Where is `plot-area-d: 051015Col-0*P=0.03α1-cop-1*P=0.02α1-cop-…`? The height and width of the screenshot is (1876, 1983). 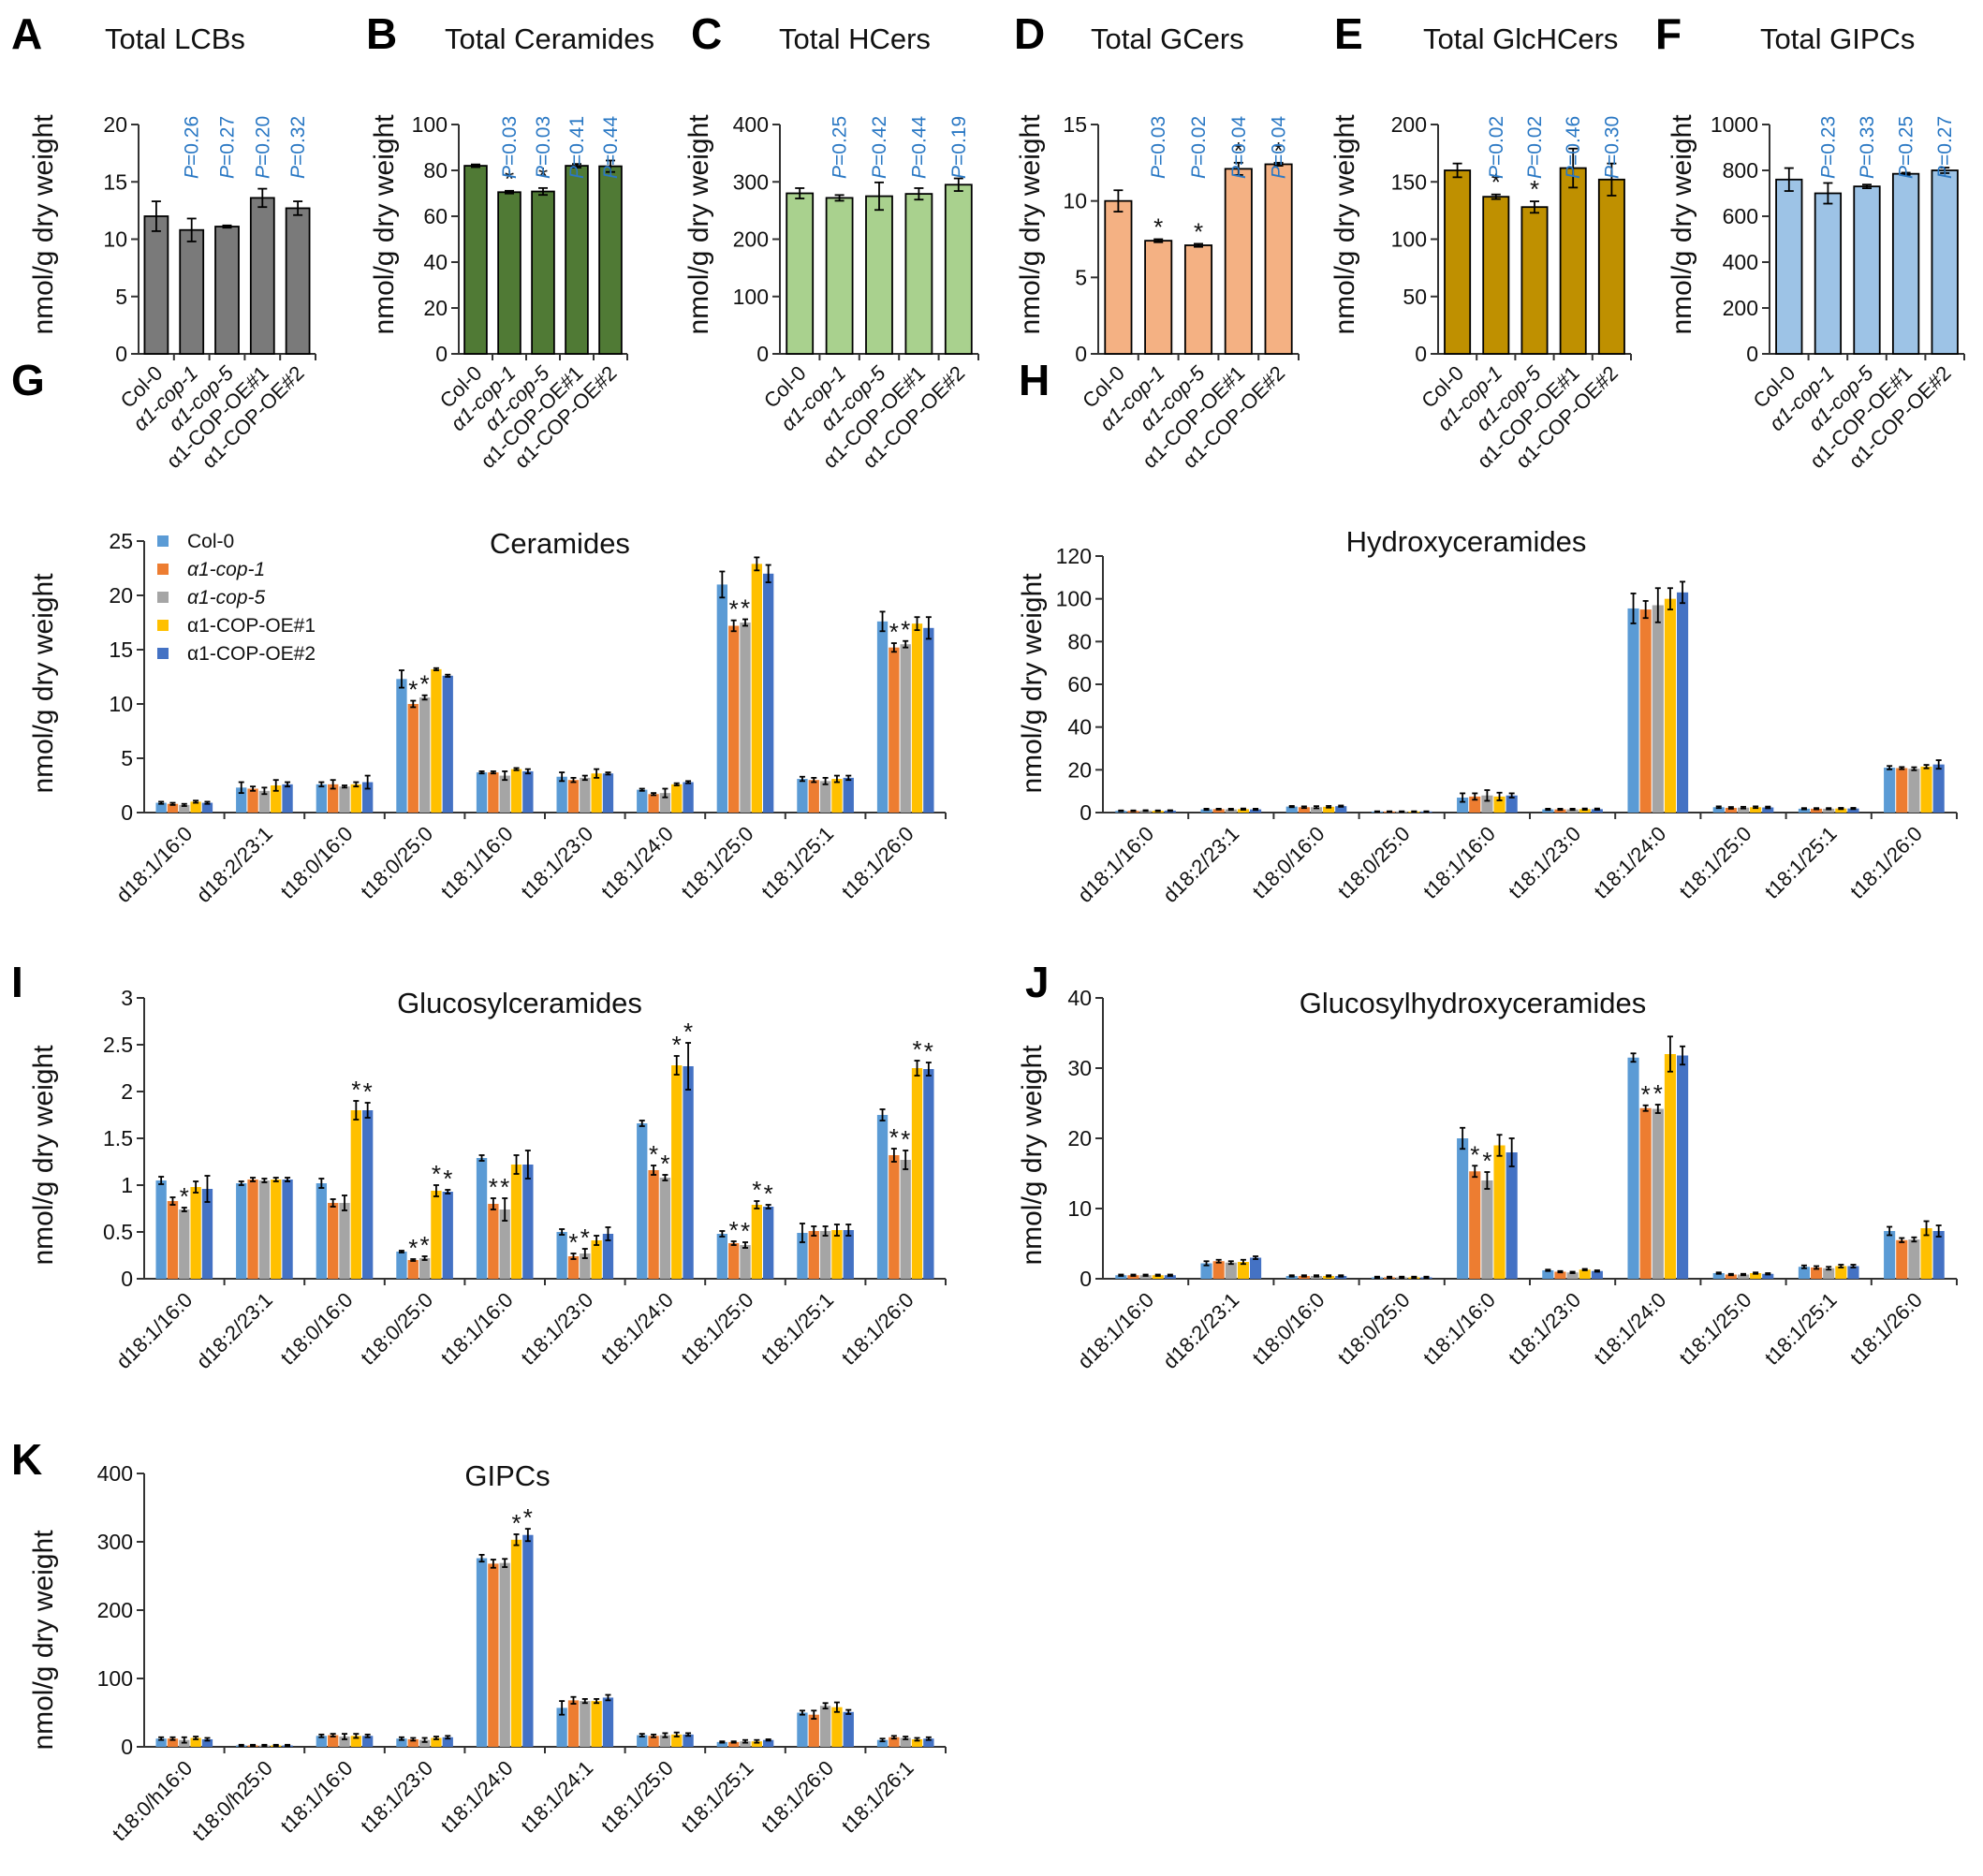
plot-area-d: 051015Col-0*P=0.03α1-cop-1*P=0.02α1-cop-… is located at coordinates (1181, 292).